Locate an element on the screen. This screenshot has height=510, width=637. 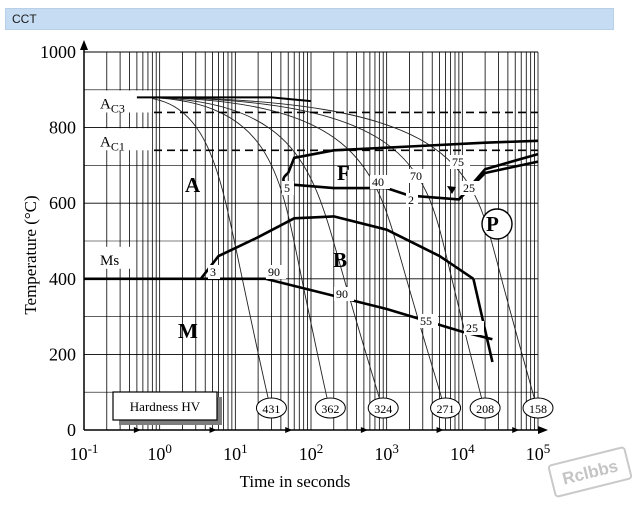
curve-annotation: 3 is located at coordinates (213, 272).